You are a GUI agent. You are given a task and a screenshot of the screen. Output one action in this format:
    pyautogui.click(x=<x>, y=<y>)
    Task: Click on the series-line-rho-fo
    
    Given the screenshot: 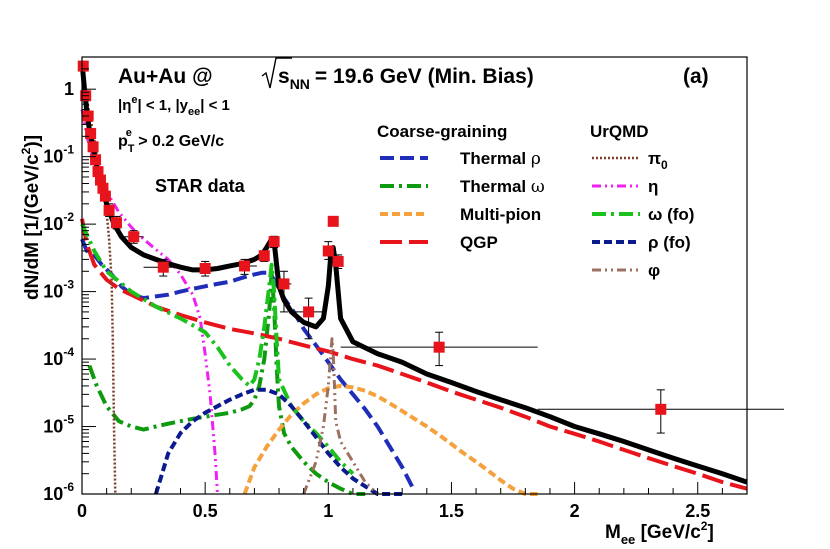 What is the action you would take?
    pyautogui.click(x=278, y=441)
    